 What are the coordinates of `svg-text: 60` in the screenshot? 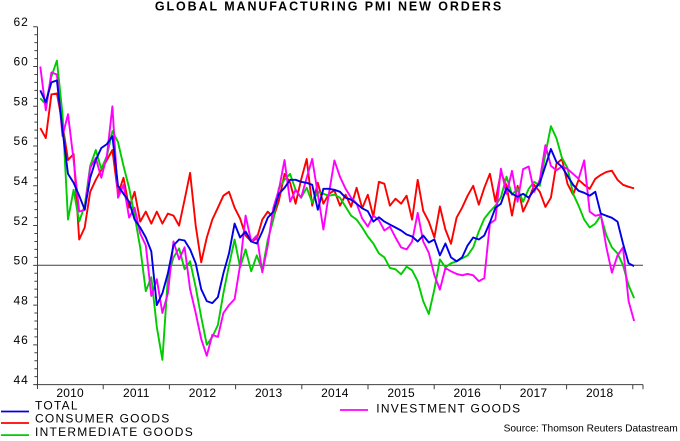 It's located at (20, 62).